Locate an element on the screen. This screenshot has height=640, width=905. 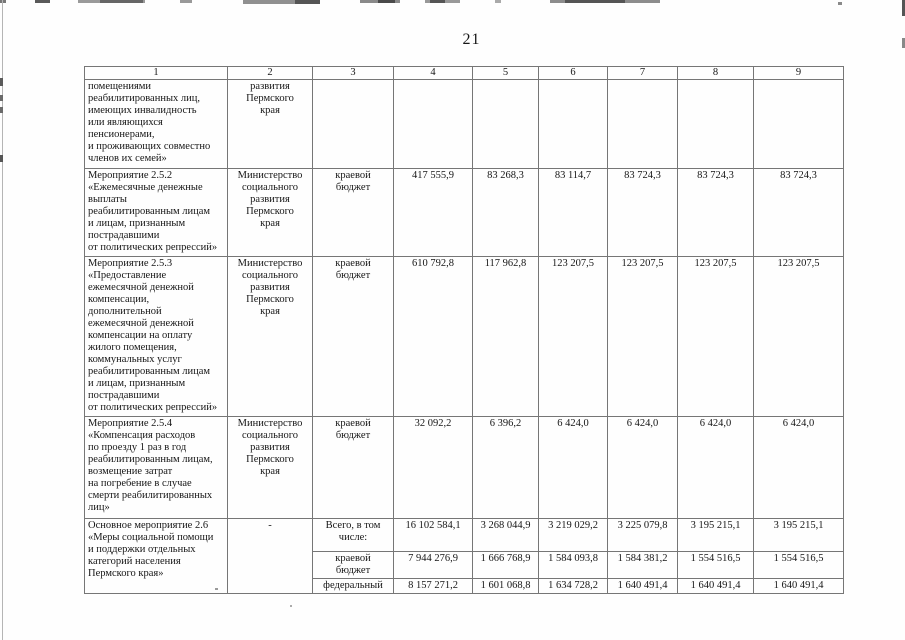
amount-cell: 83 268,3 is located at coordinates (505, 212).